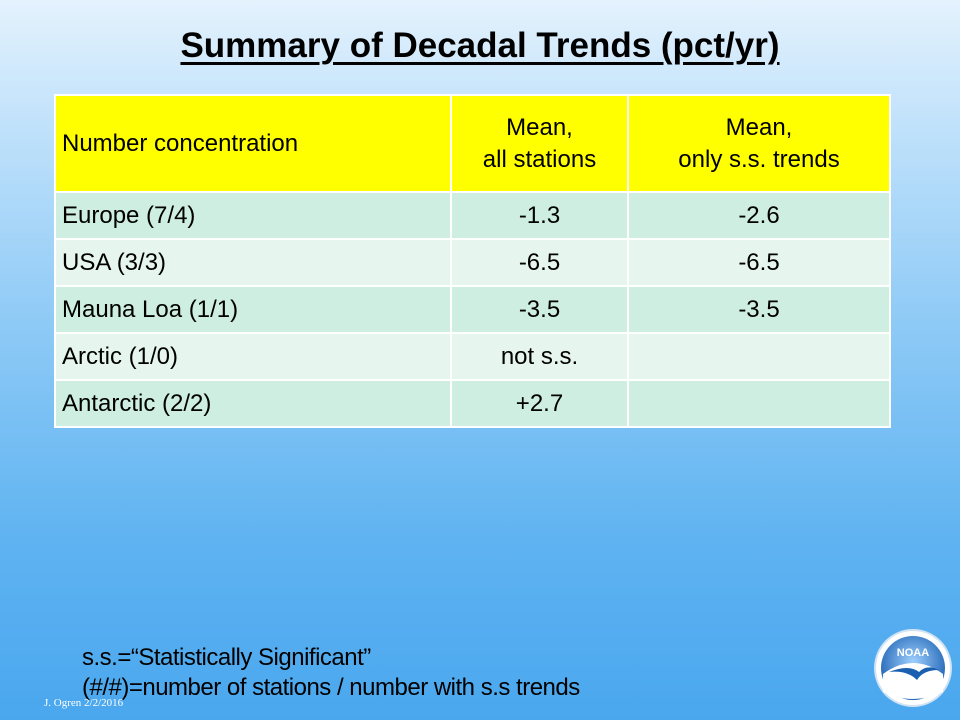 This screenshot has height=720, width=960. What do you see at coordinates (539, 143) in the screenshot?
I see `header-mean-all-stations: Mean, all stations` at bounding box center [539, 143].